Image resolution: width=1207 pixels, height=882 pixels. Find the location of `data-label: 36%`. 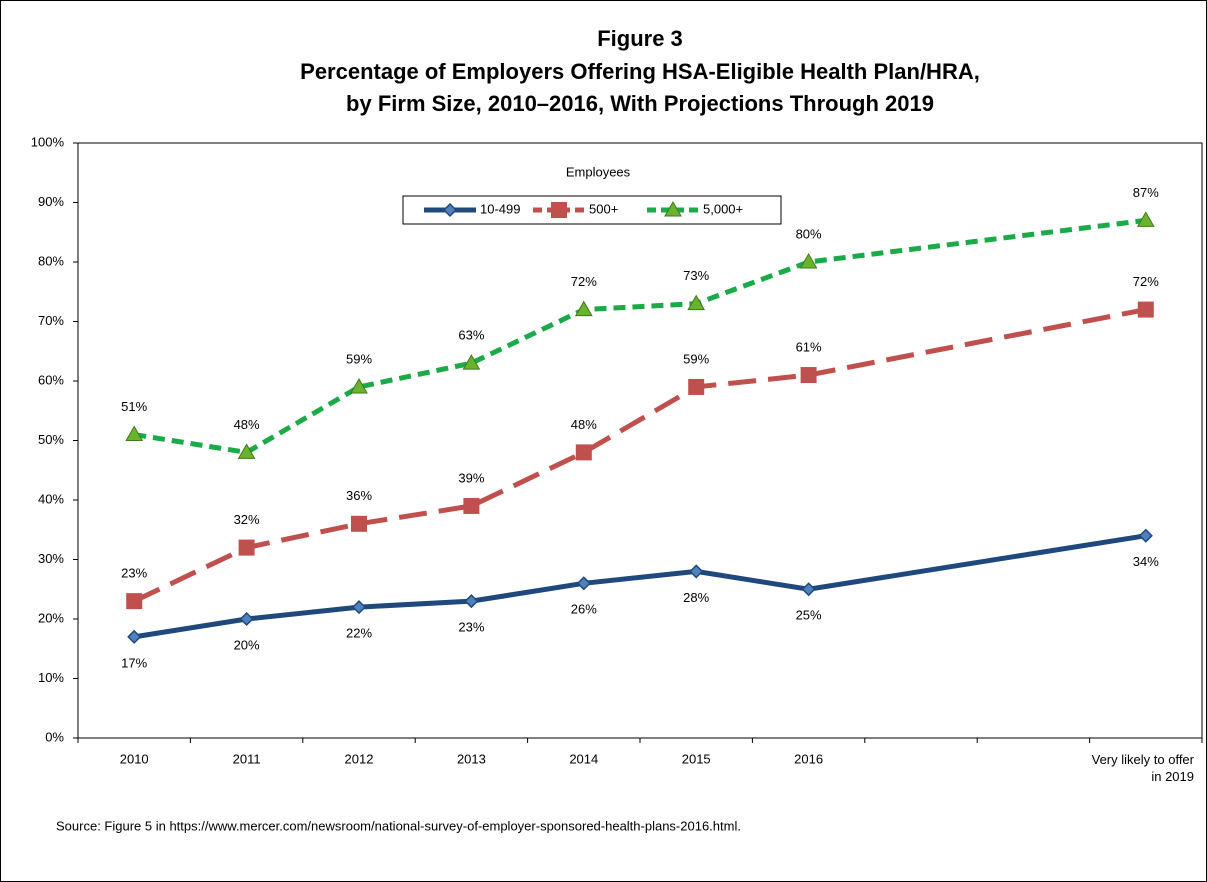

data-label: 36% is located at coordinates (359, 495).